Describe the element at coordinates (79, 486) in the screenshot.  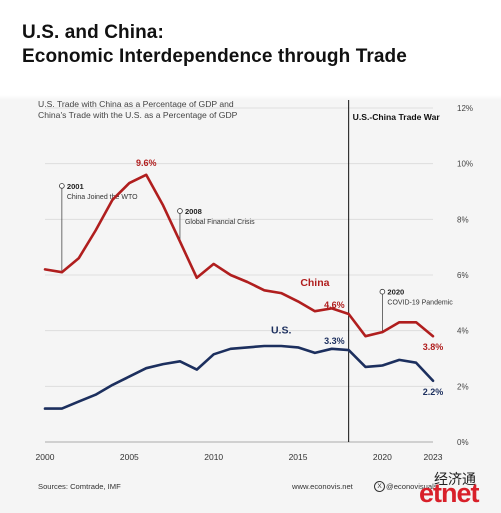
I see `source-note: Sources: Comtrade, IMF` at that location.